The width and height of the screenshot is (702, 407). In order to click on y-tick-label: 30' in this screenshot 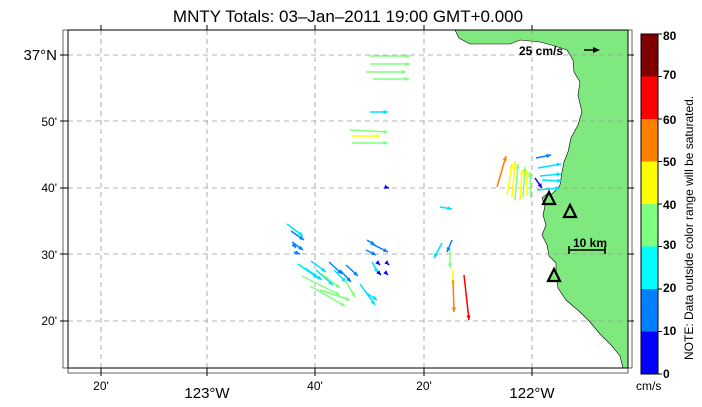, I will do `click(49, 255)`.